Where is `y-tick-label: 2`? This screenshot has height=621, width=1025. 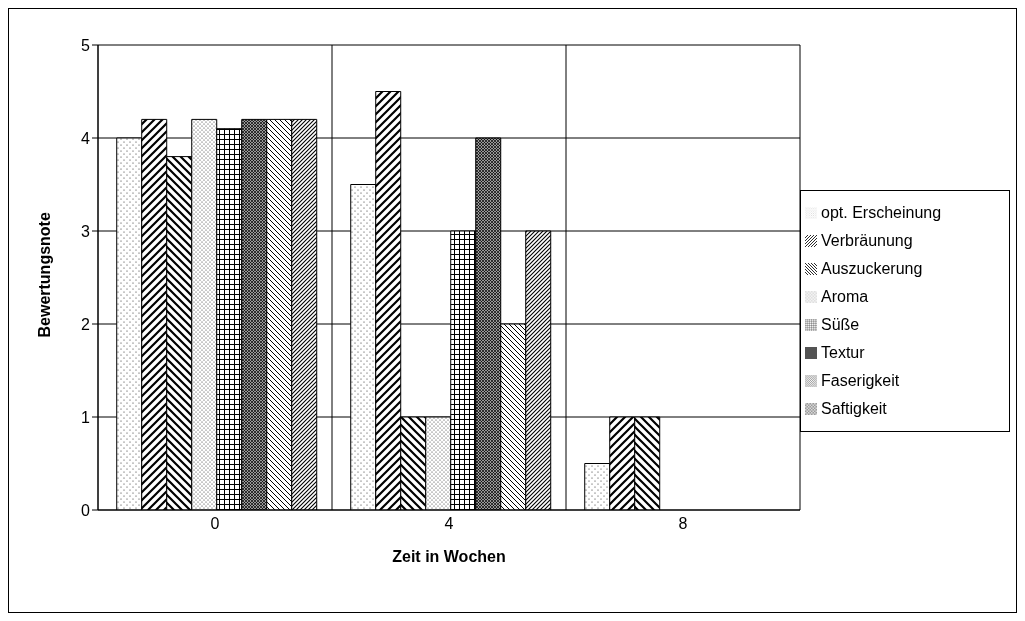 y-tick-label: 2 is located at coordinates (86, 324).